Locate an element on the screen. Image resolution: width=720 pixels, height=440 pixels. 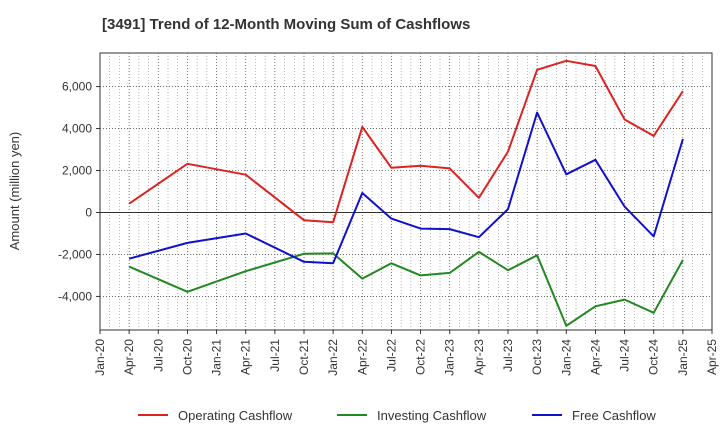
legend-label: Free Cashflow is located at coordinates (614, 415).